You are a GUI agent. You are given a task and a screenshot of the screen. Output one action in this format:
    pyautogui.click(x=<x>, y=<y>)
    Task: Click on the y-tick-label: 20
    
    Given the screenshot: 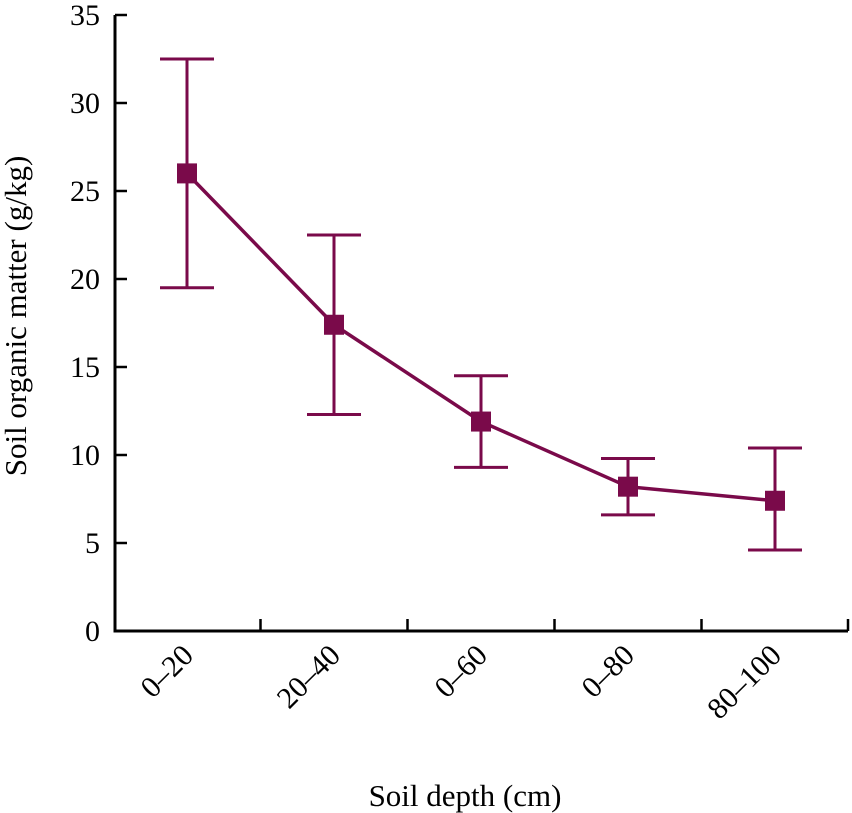 What is the action you would take?
    pyautogui.click(x=85, y=279)
    